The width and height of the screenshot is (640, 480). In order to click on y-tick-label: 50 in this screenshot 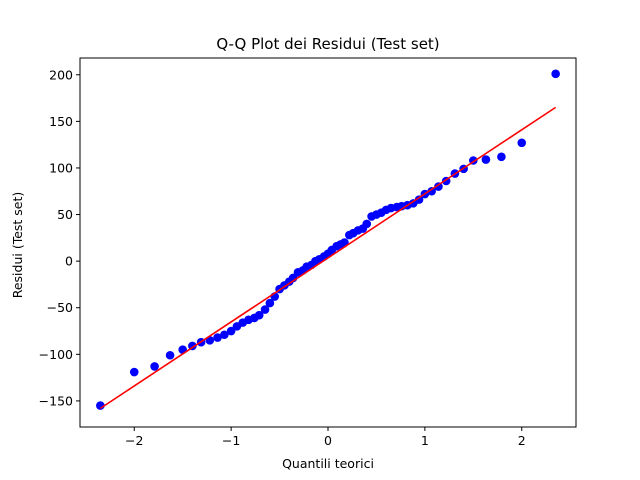, I will do `click(65, 214)`.